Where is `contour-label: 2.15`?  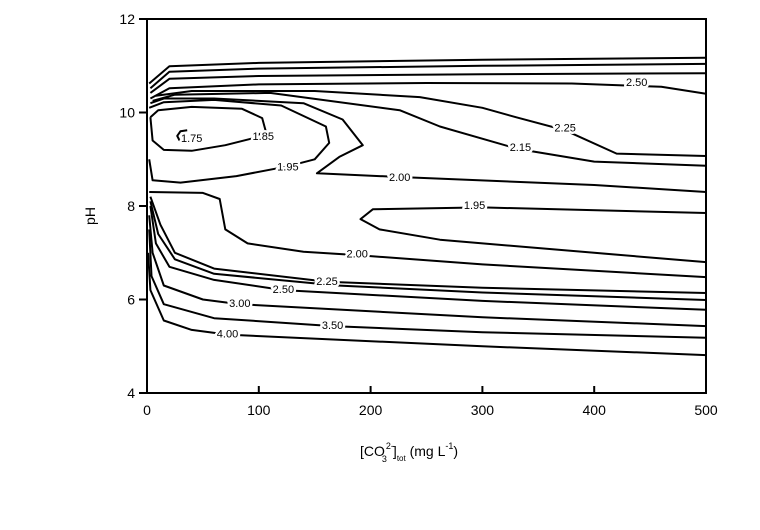
contour-label: 2.15 is located at coordinates (520, 148).